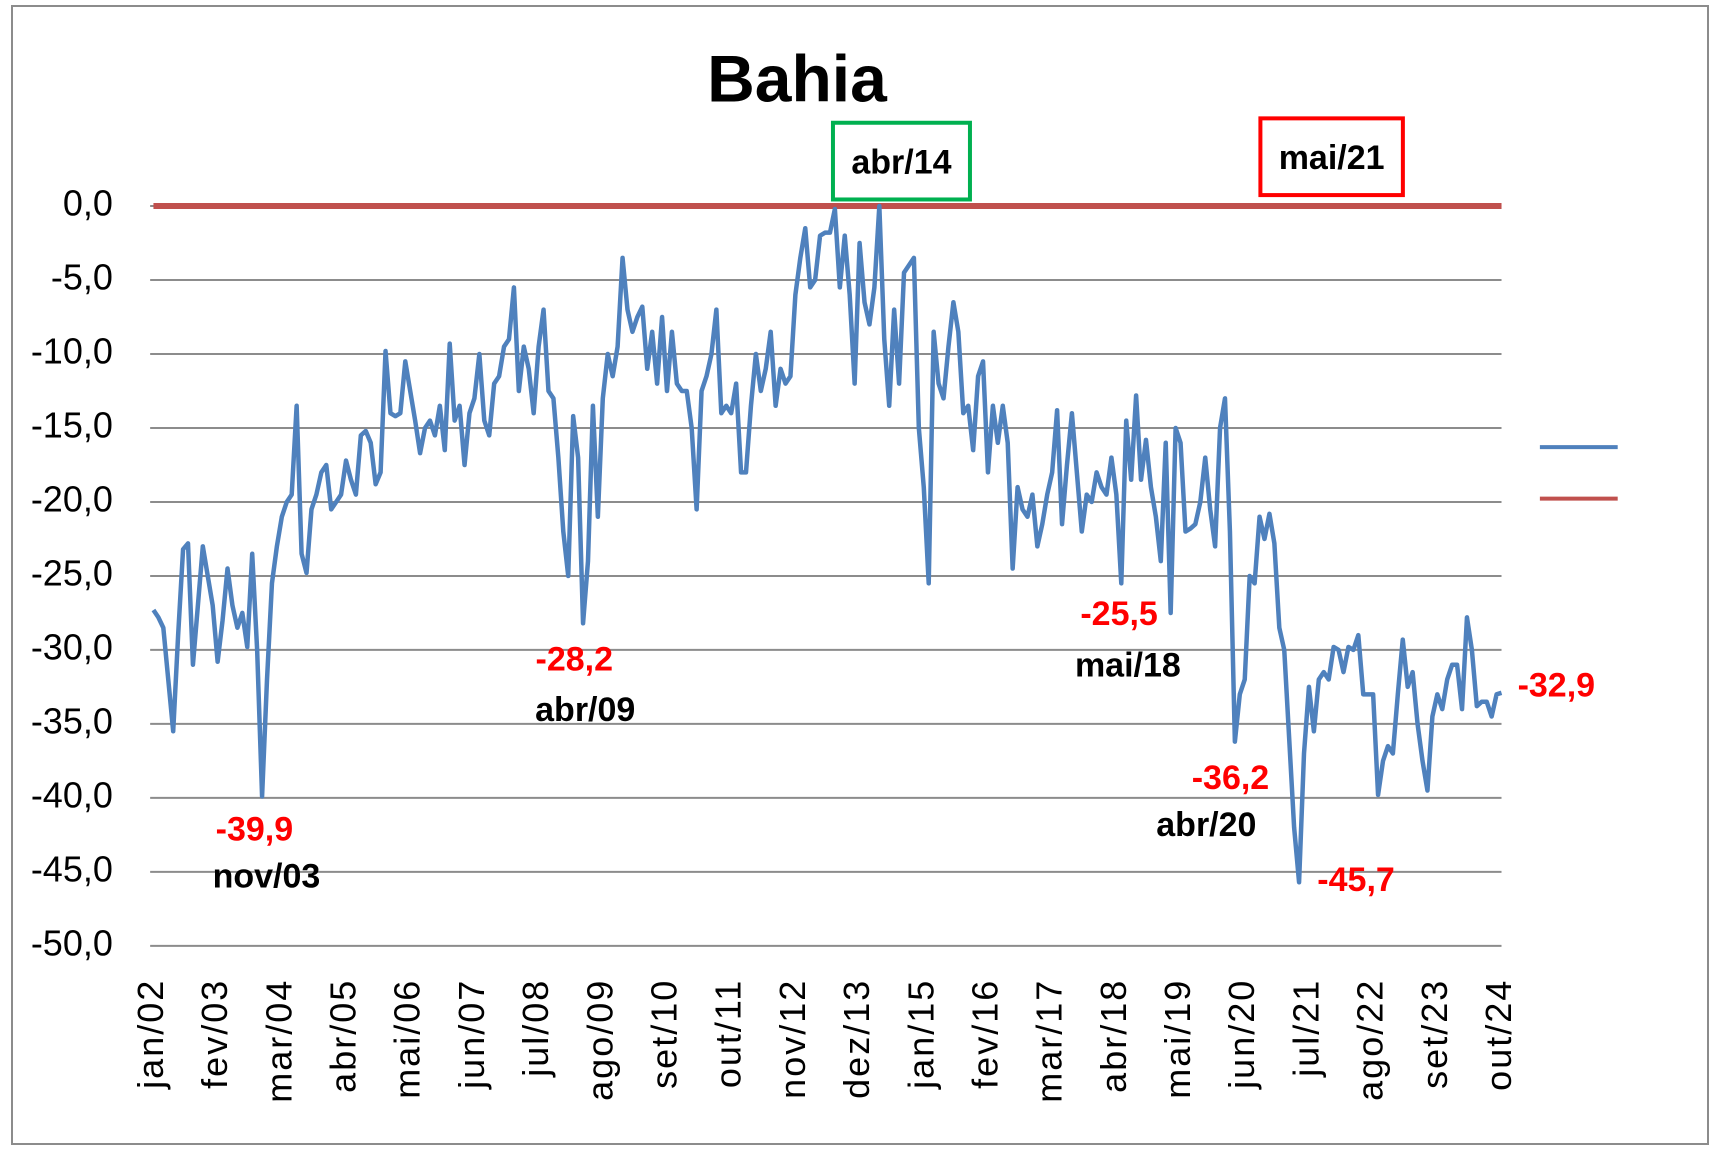 This screenshot has width=1719, height=1150. Describe the element at coordinates (72, 351) in the screenshot. I see `y-tick-label: -10,0` at that location.